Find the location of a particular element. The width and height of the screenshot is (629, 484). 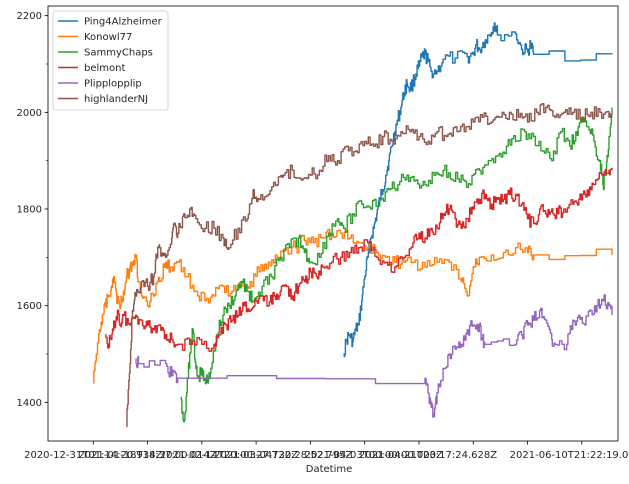

y-tick-label: 1800 is located at coordinates (29, 210).